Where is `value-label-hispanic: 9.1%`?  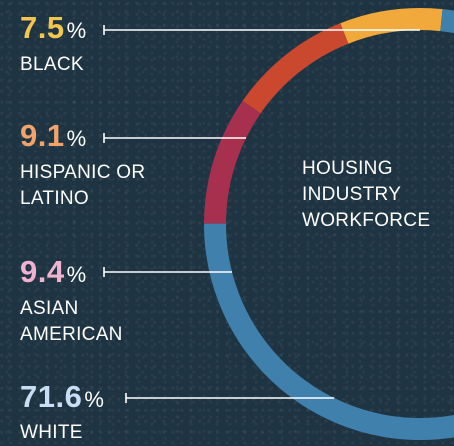
value-label-hispanic: 9.1% is located at coordinates (53, 135).